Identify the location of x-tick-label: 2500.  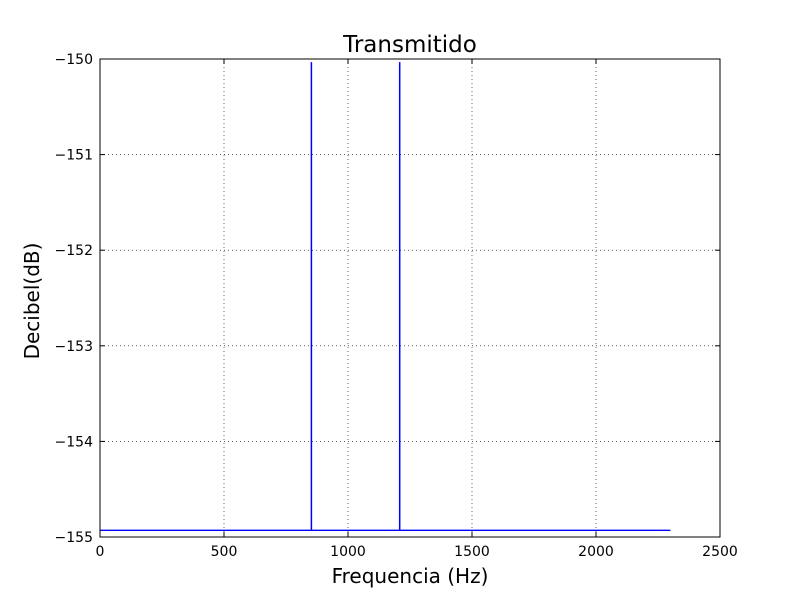
(720, 552).